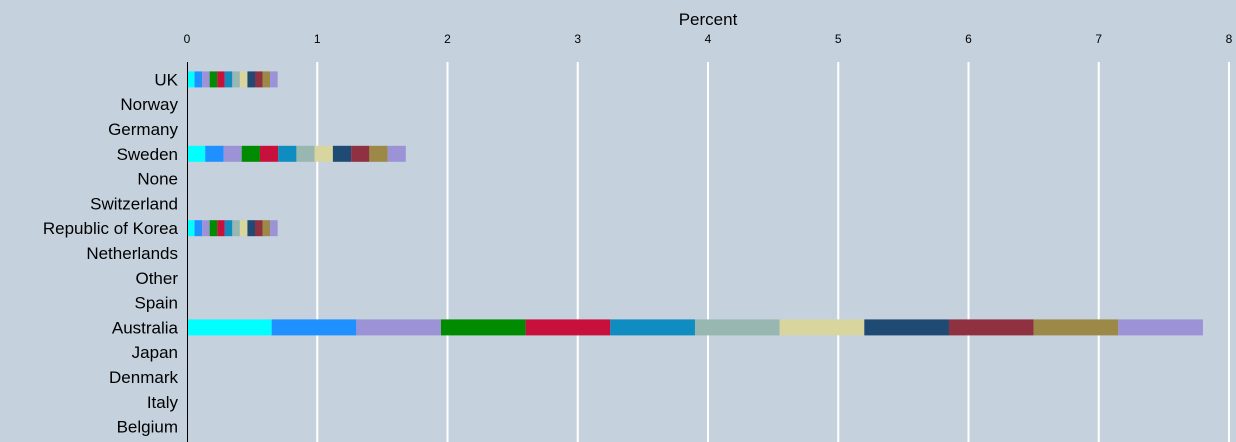 The width and height of the screenshot is (1236, 442). I want to click on x-tick-labels: 0 1 2 3 4 5 6 7 8, so click(708, 39).